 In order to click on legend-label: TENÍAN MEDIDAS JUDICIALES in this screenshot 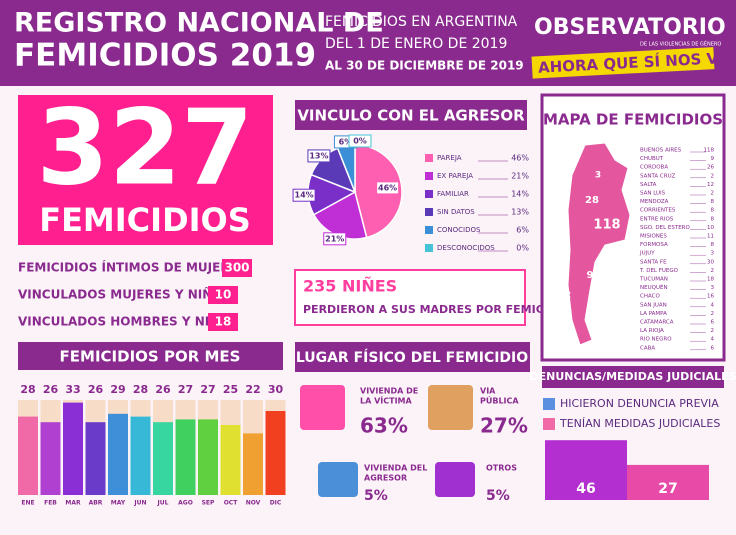, I will do `click(639, 423)`.